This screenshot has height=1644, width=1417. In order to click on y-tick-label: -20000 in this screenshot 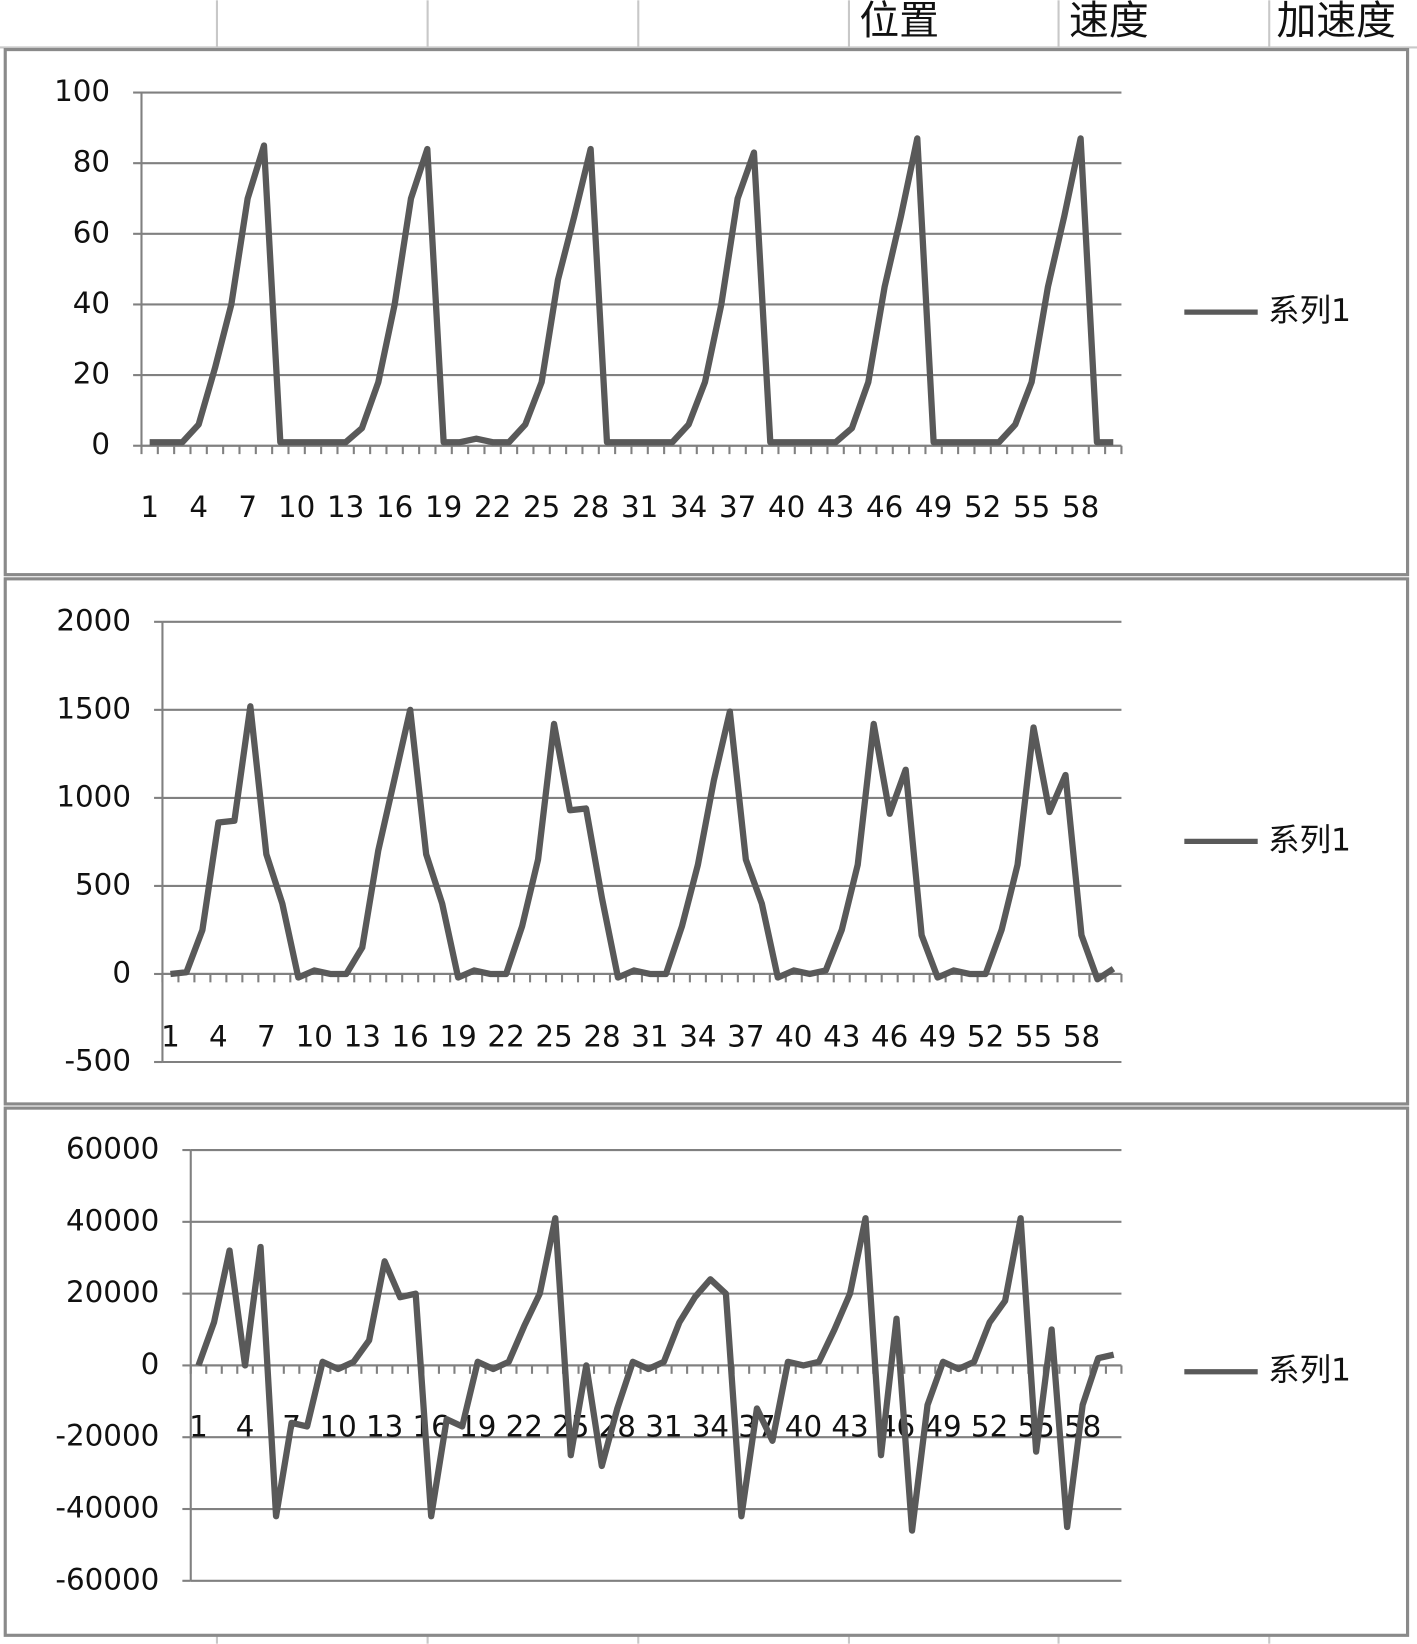, I will do `click(107, 1436)`.